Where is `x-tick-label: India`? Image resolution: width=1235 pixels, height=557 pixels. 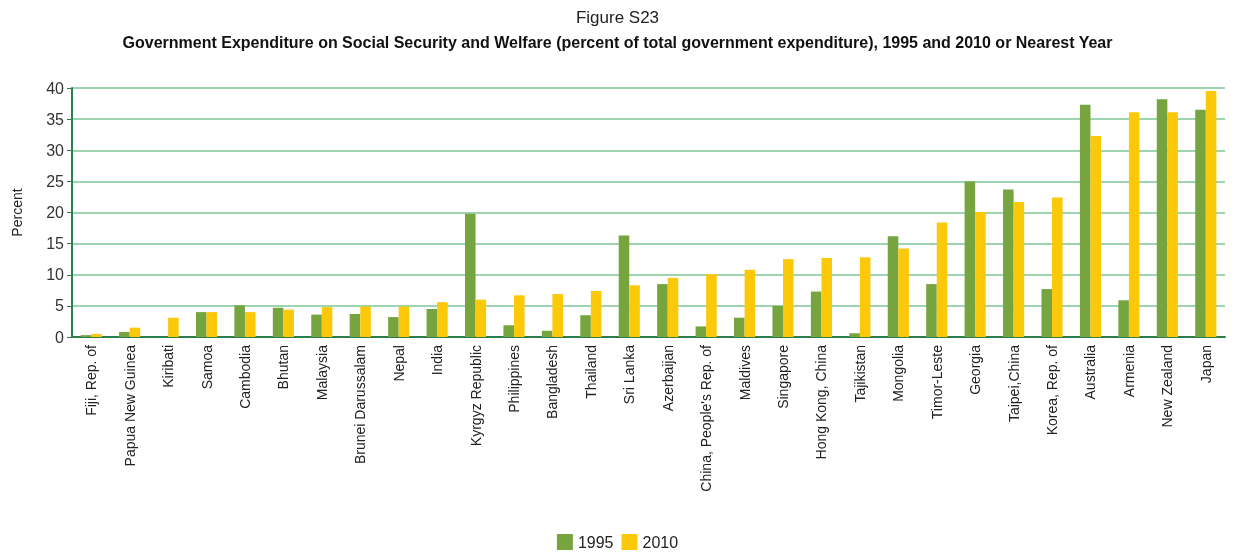 x-tick-label: India is located at coordinates (437, 360).